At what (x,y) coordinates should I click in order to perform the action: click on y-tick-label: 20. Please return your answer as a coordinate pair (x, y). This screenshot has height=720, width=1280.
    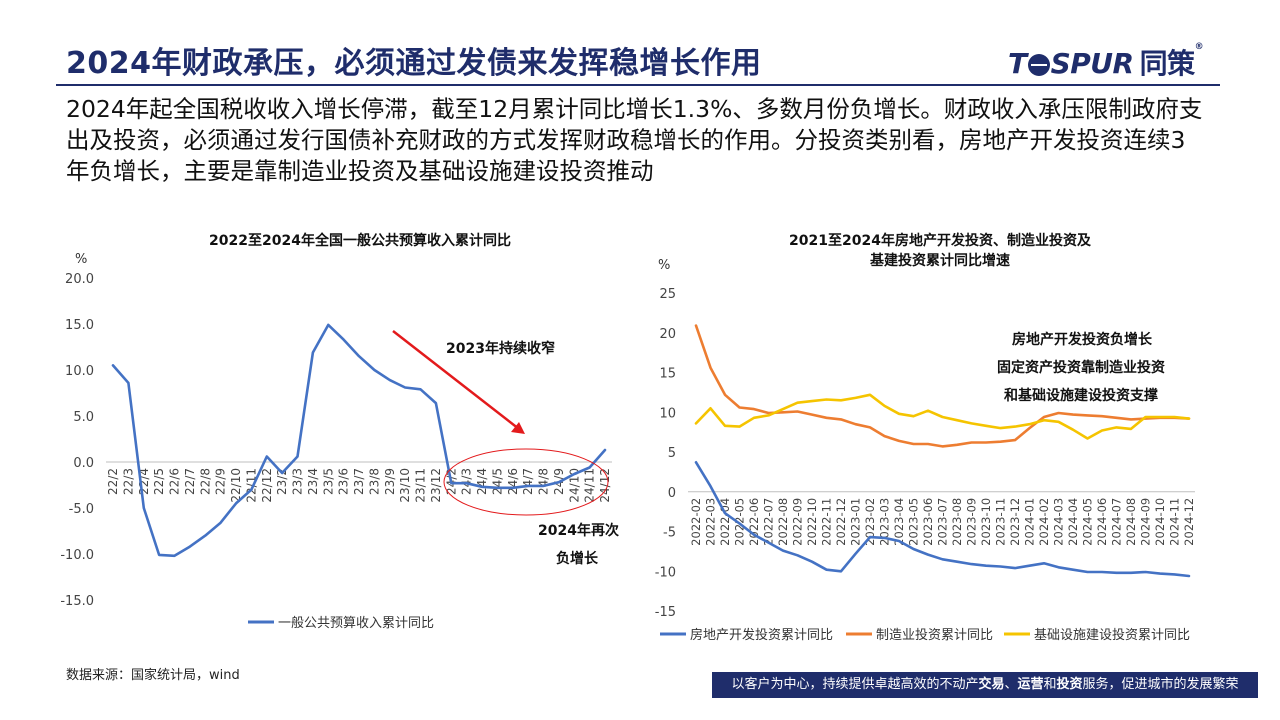
    Looking at the image, I should click on (667, 334).